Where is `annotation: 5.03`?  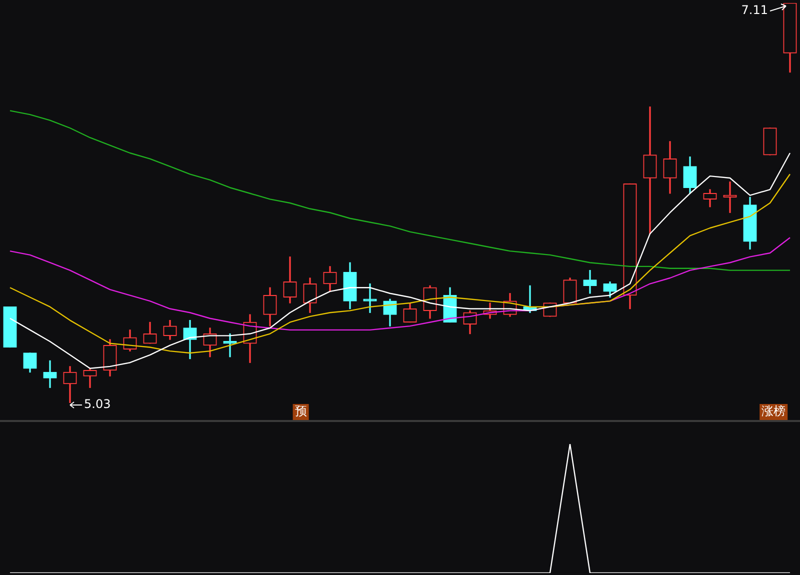 annotation: 5.03 is located at coordinates (97, 404).